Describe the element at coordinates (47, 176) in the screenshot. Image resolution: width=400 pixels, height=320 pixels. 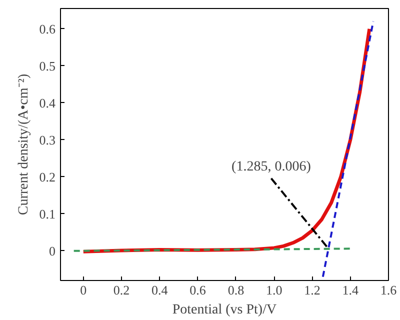
I see `y-tick-label: 0.2` at that location.